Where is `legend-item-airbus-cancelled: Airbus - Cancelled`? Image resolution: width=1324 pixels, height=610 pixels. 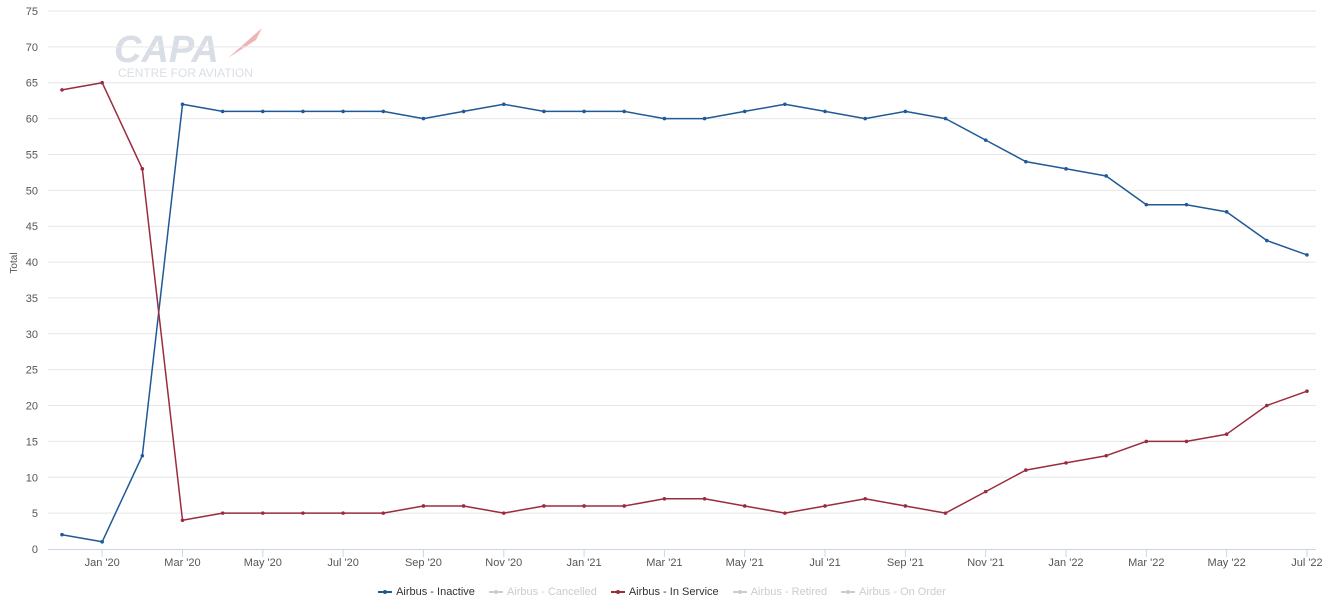
legend-item-airbus-cancelled: Airbus - Cancelled is located at coordinates (542, 592).